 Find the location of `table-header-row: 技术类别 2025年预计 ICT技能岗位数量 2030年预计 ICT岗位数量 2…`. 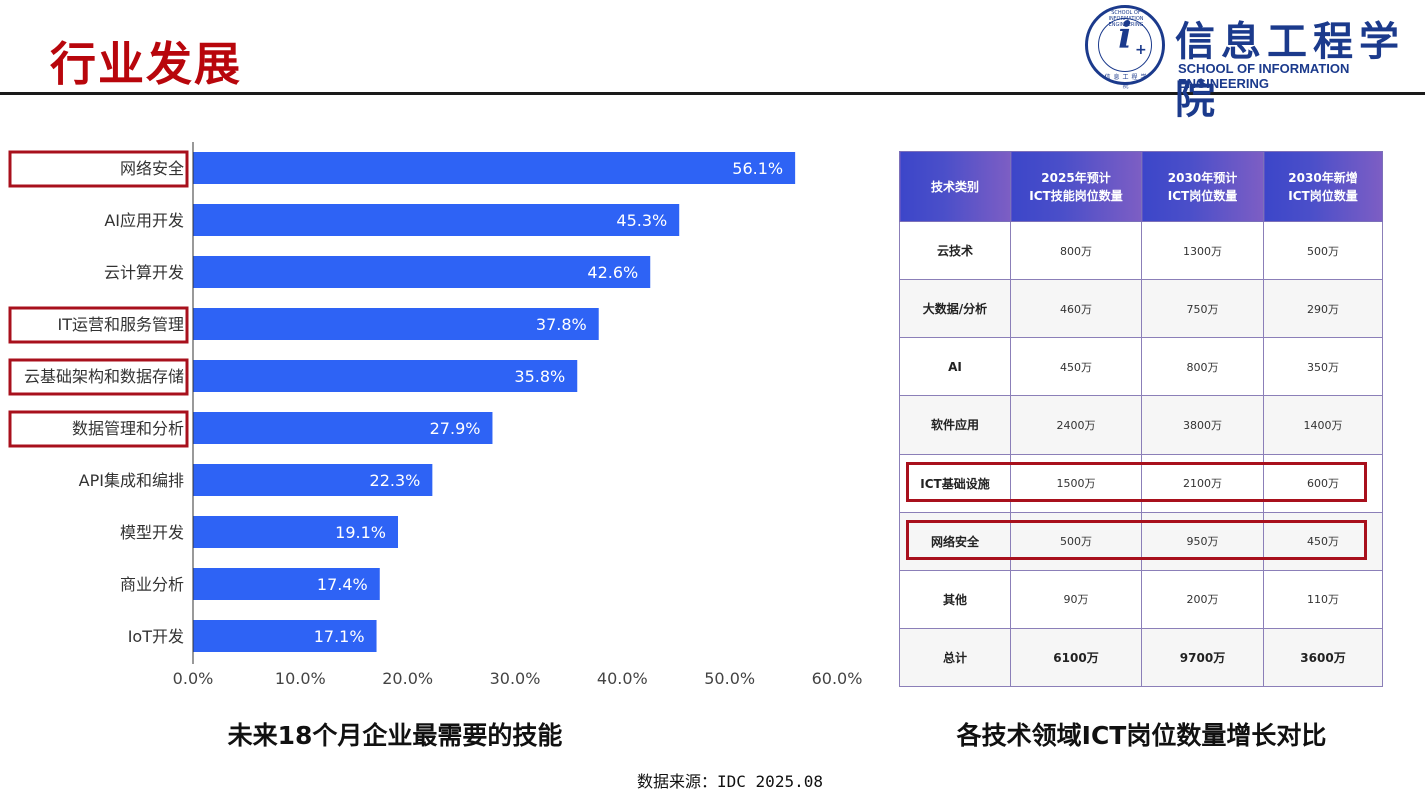

table-header-row: 技术类别 2025年预计 ICT技能岗位数量 2030年预计 ICT岗位数量 2… is located at coordinates (1141, 186).